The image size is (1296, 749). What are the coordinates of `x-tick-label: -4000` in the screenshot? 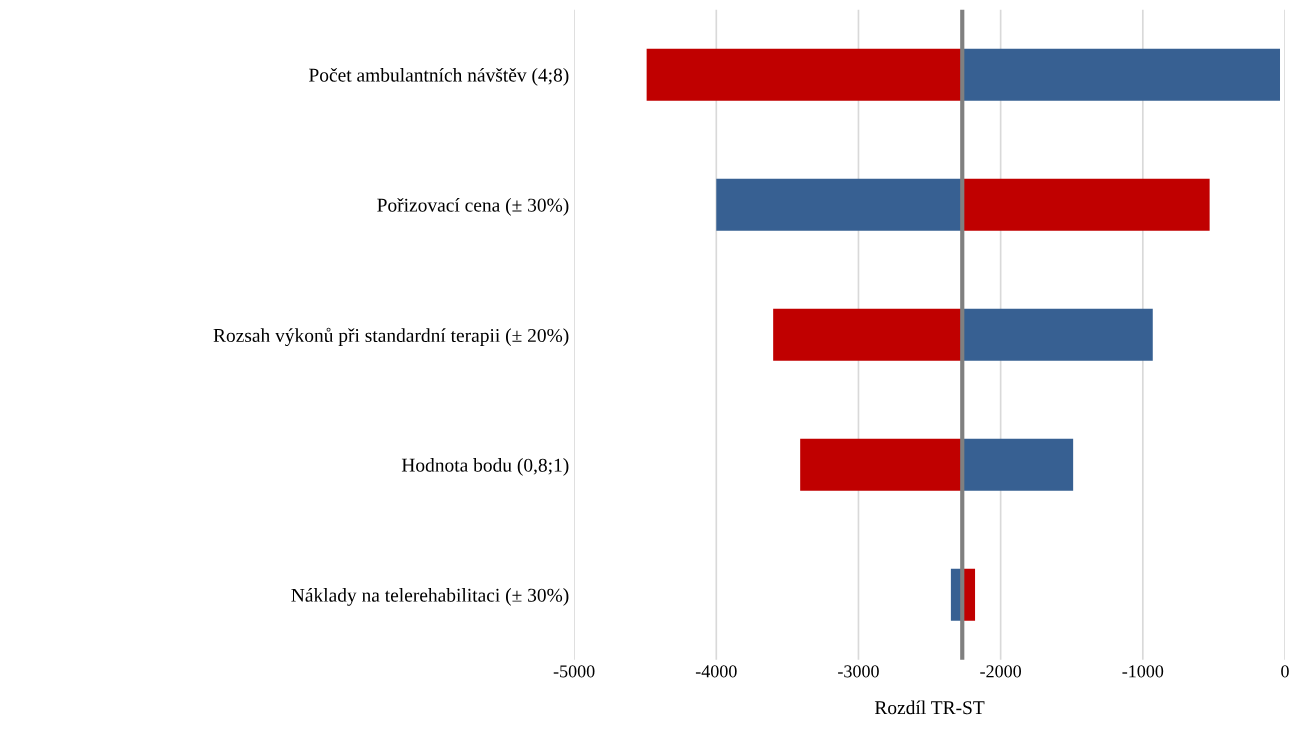 It's located at (716, 671).